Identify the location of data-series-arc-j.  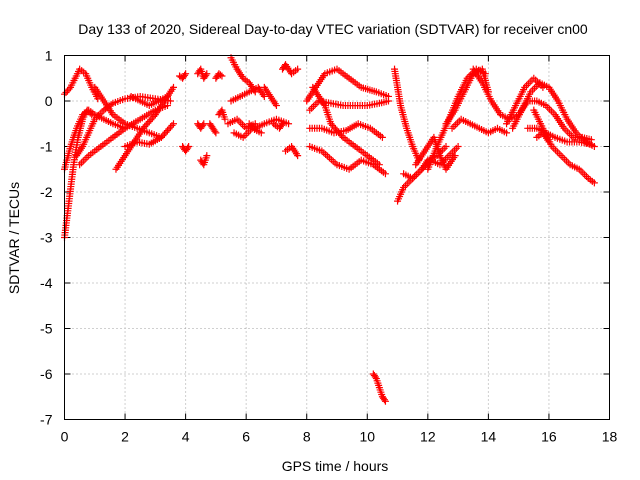
(183, 76).